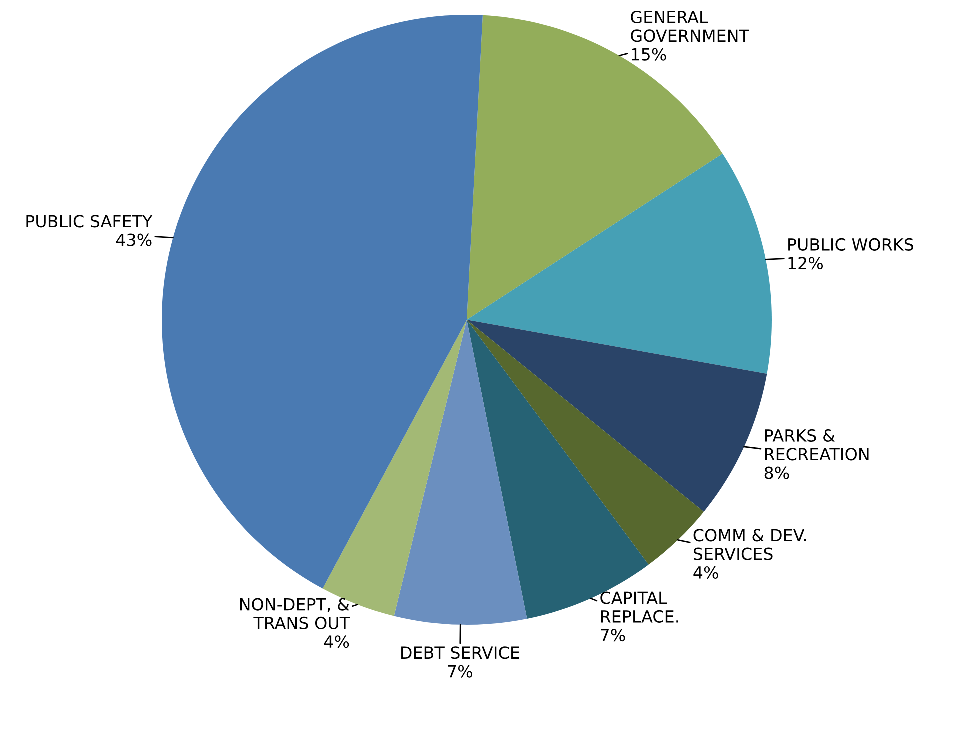 Image resolution: width=979 pixels, height=738 pixels. I want to click on slice-label: DEBT SERVICE, so click(461, 653).